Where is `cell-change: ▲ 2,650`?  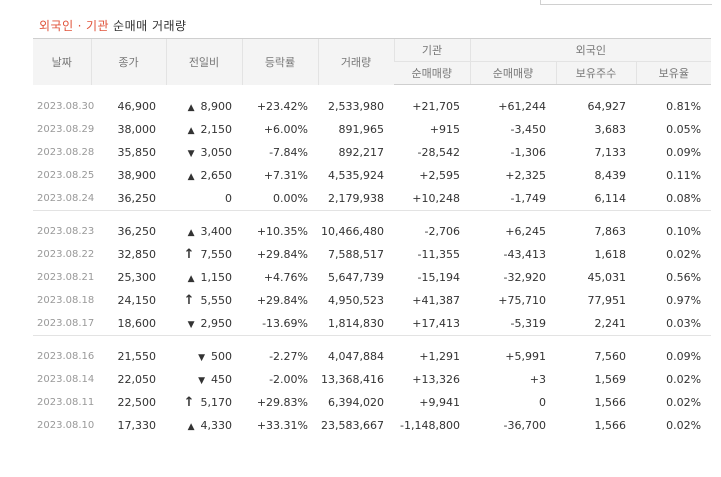 cell-change: ▲ 2,650 is located at coordinates (204, 175).